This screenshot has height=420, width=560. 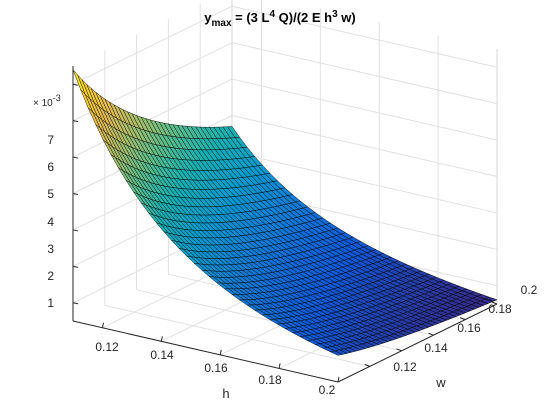 I want to click on z-tick-2: 2, so click(x=50, y=276).